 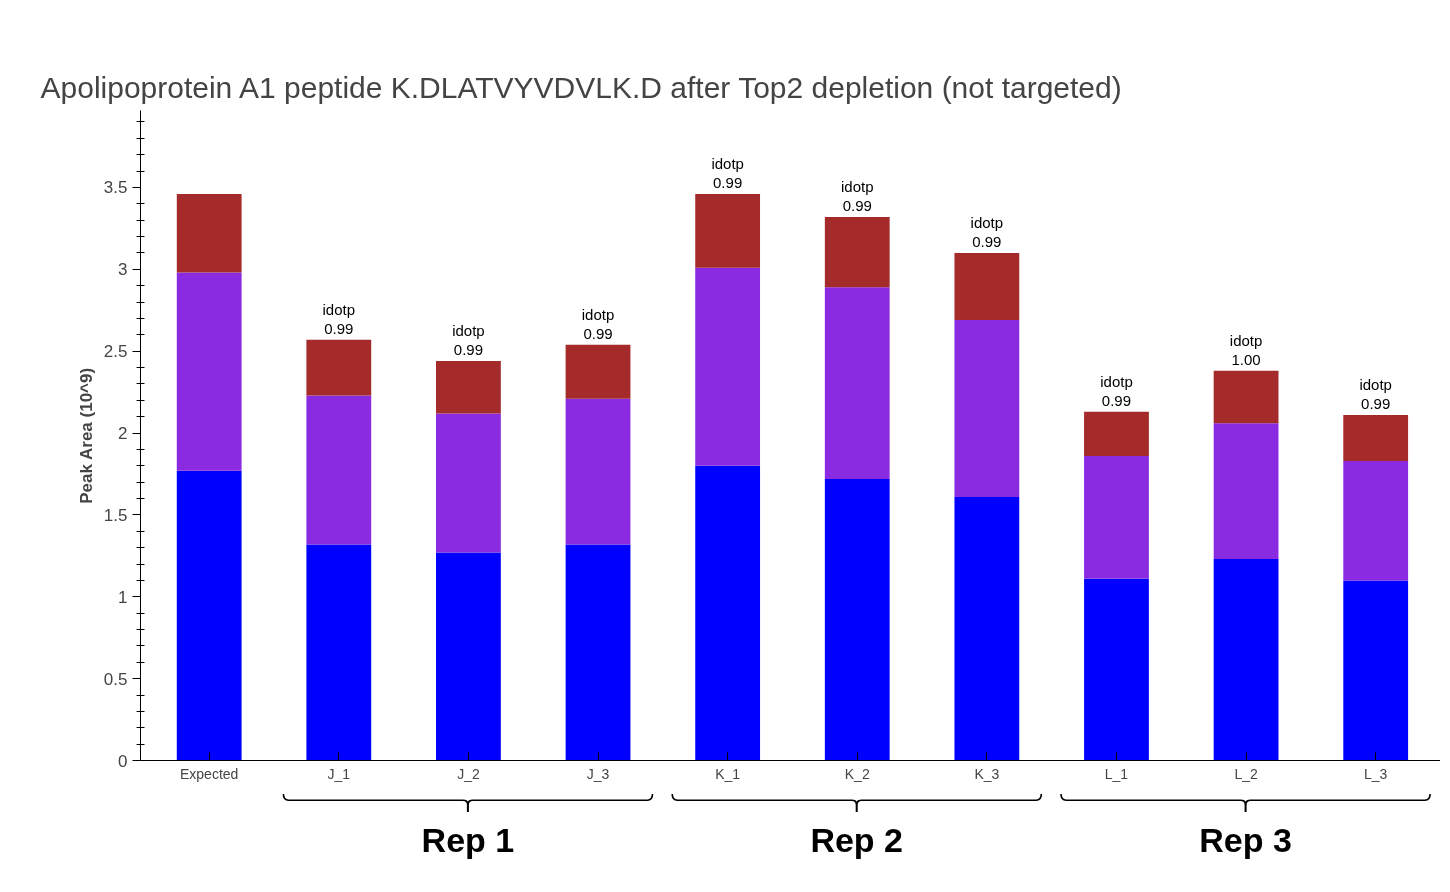 I want to click on text: Rep 2, so click(x=856, y=840).